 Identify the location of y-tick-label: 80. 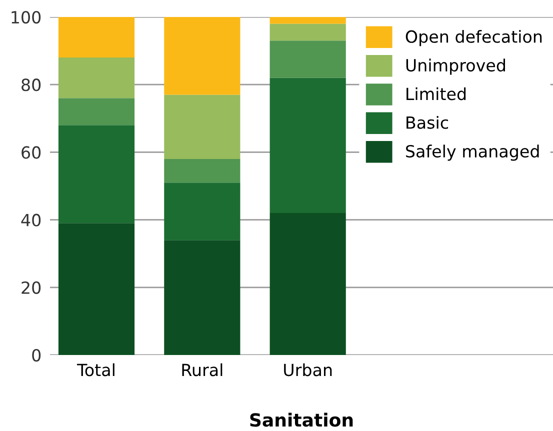
(31, 85).